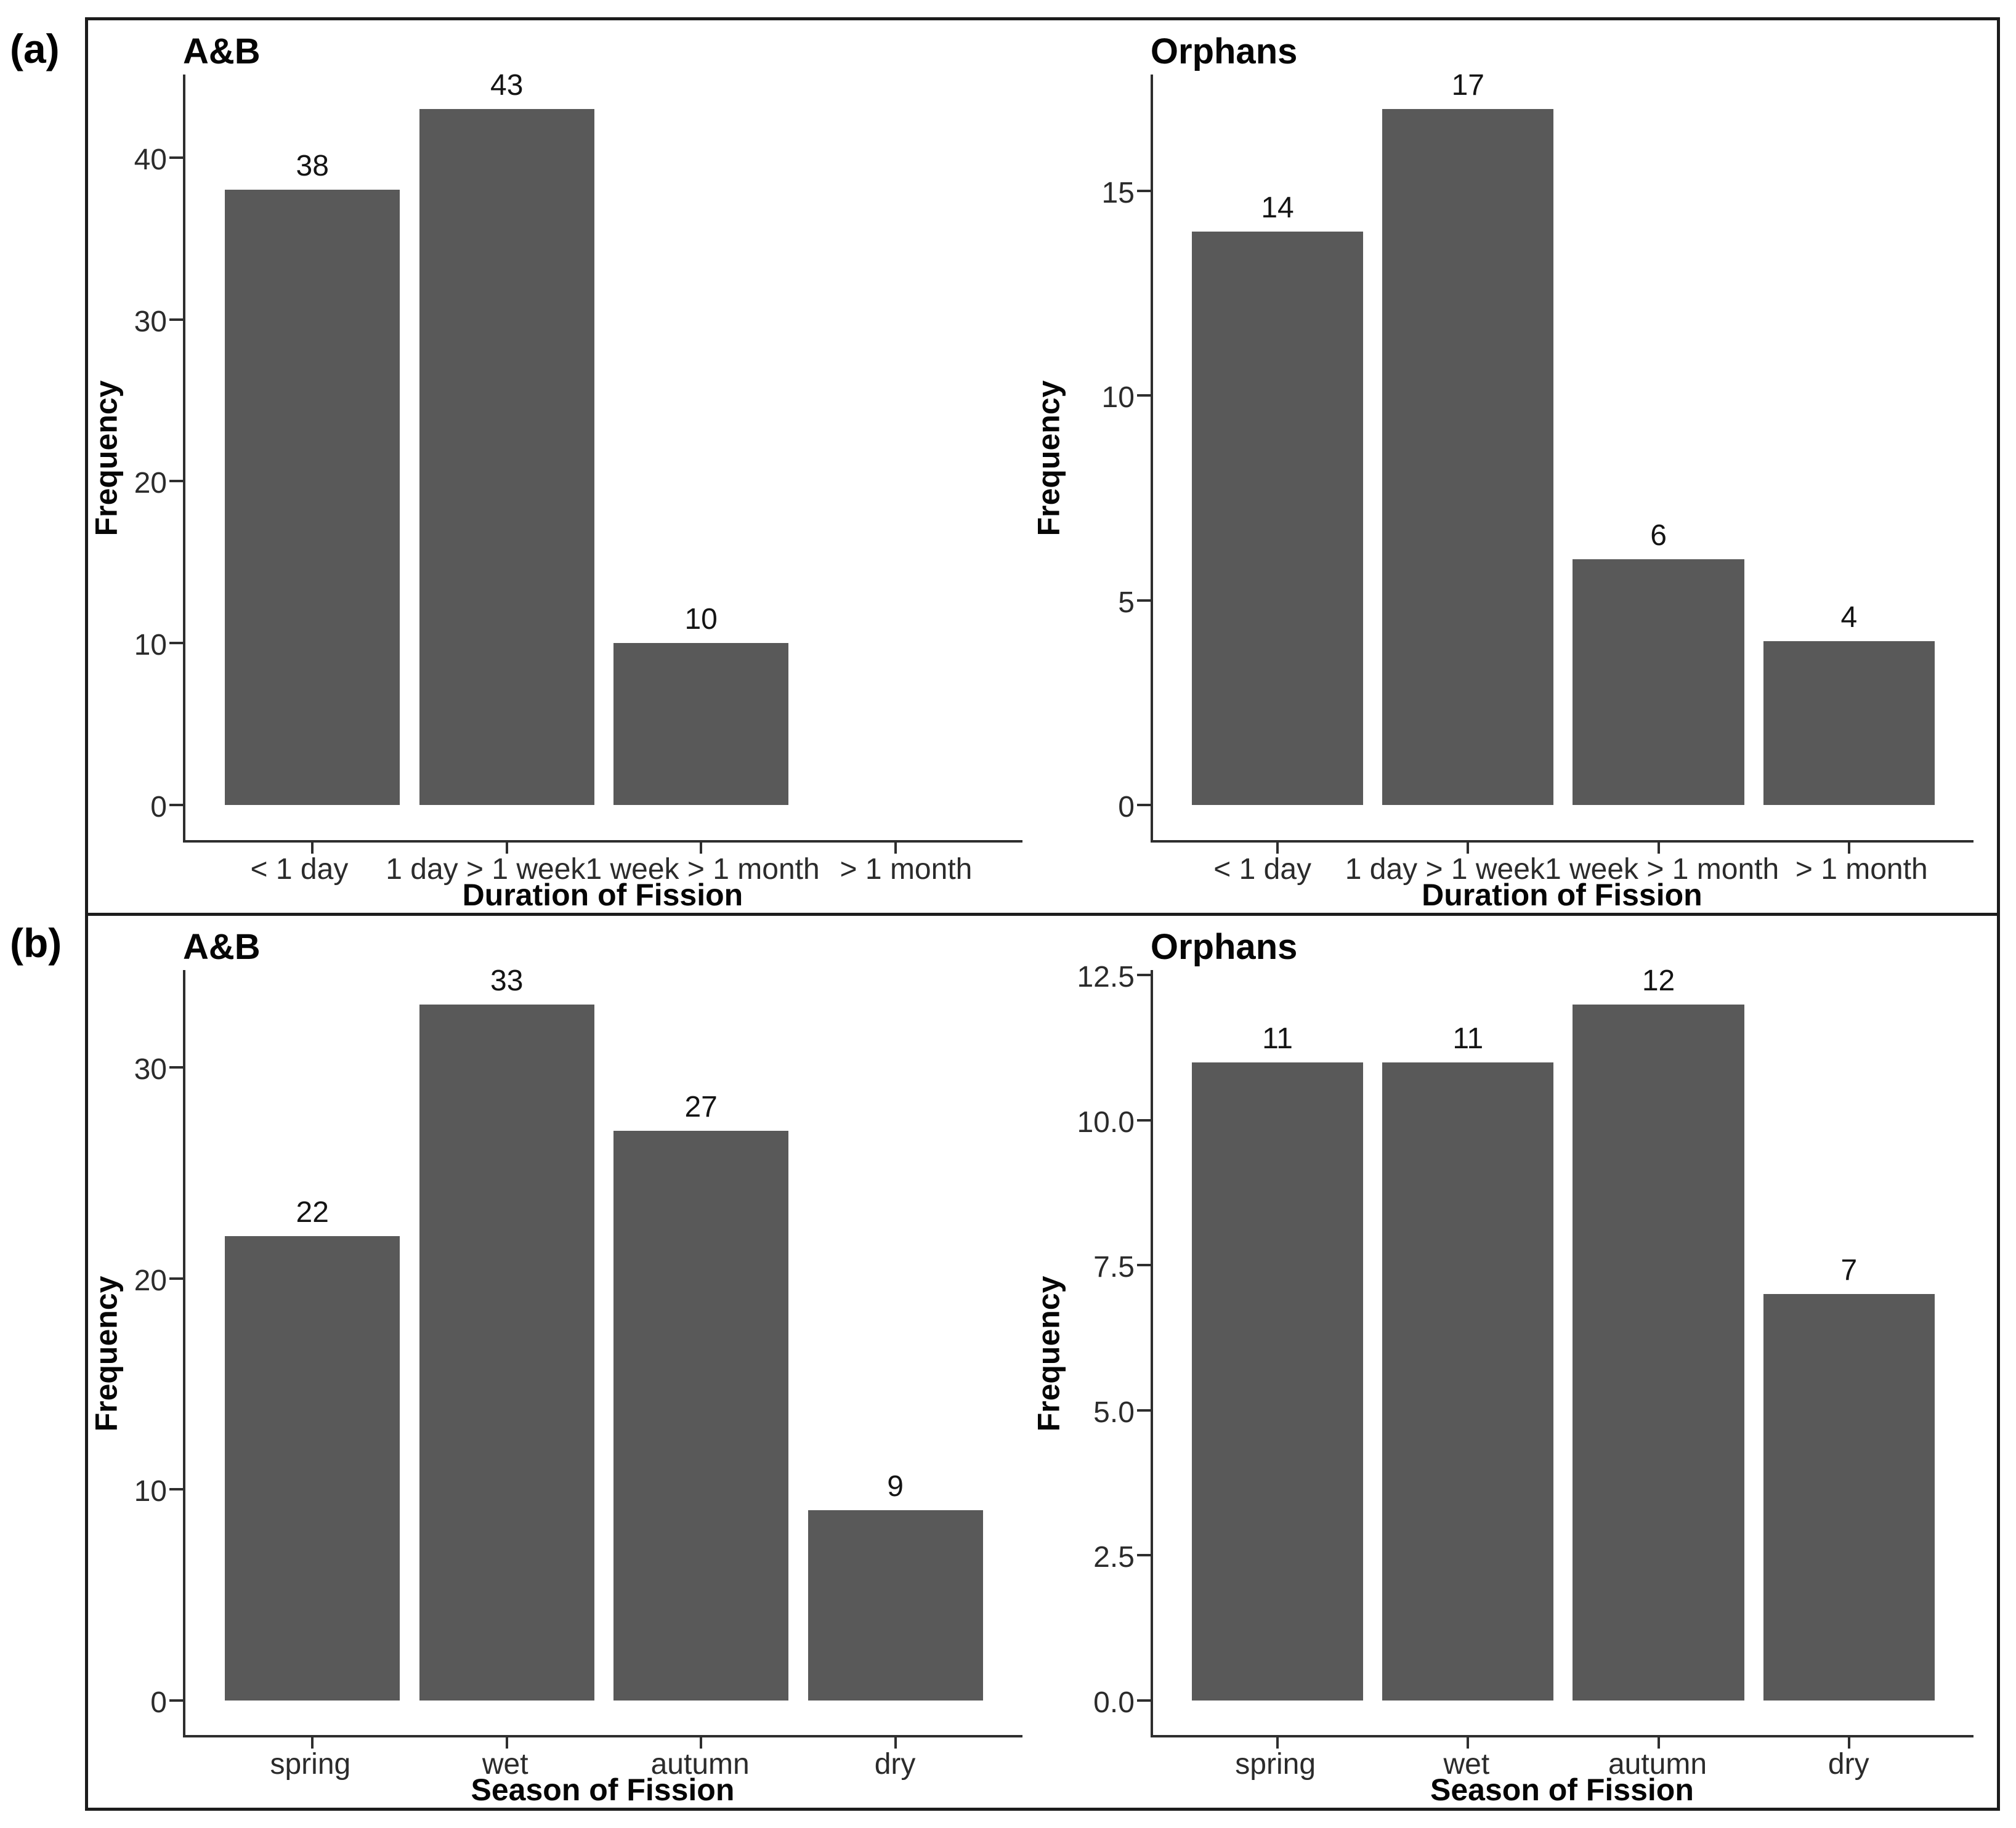  Describe the element at coordinates (1106, 1122) in the screenshot. I see `y-tick-label: 10.0` at that location.